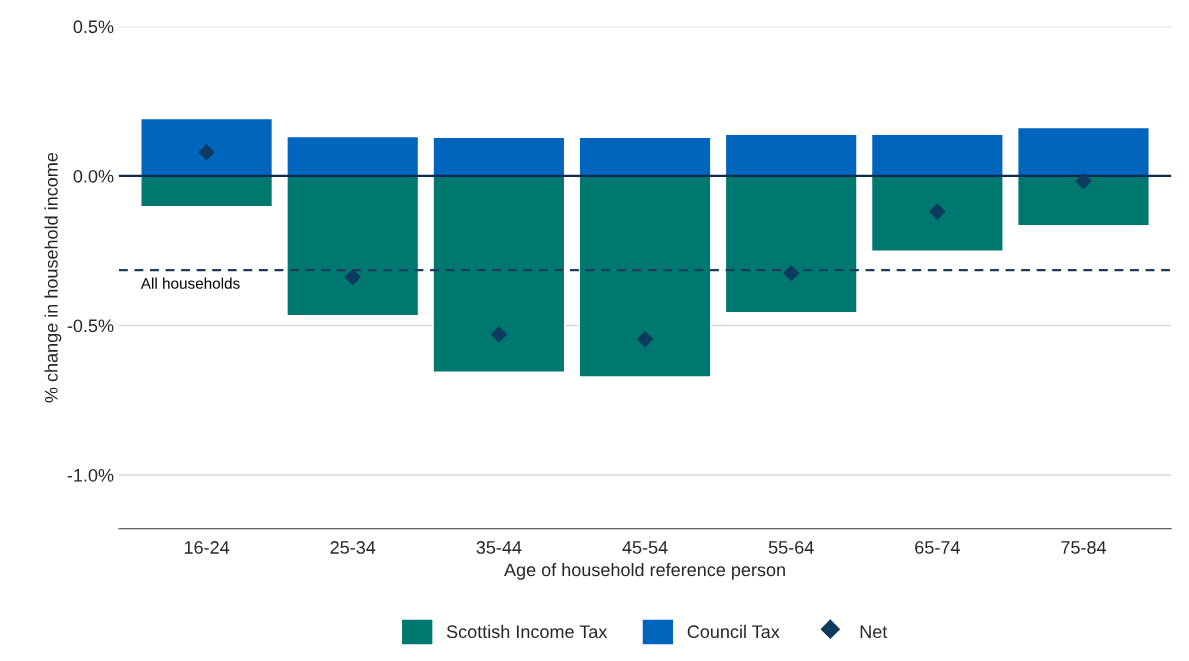 This screenshot has height=661, width=1189. Describe the element at coordinates (190, 283) in the screenshot. I see `ref-line-label: All households` at that location.